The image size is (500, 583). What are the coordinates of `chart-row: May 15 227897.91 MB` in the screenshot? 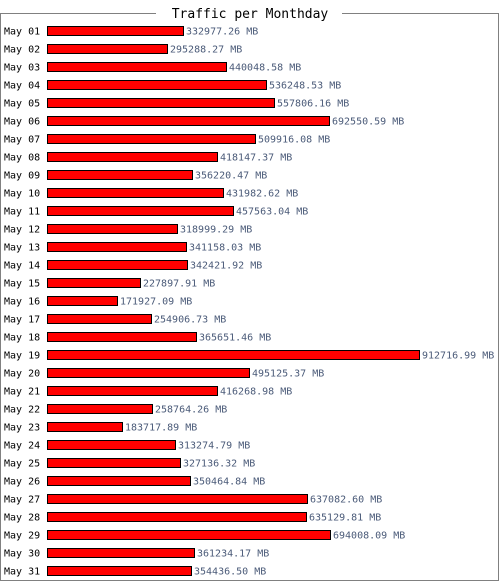 It's located at (109, 284).